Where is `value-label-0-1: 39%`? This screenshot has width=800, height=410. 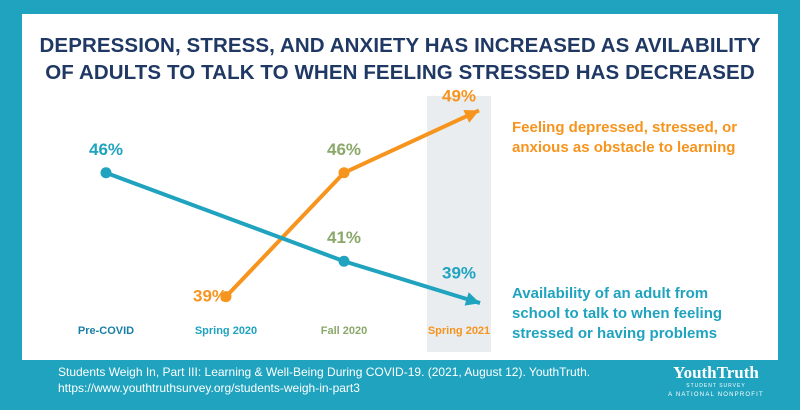
value-label-0-1: 39% is located at coordinates (210, 296).